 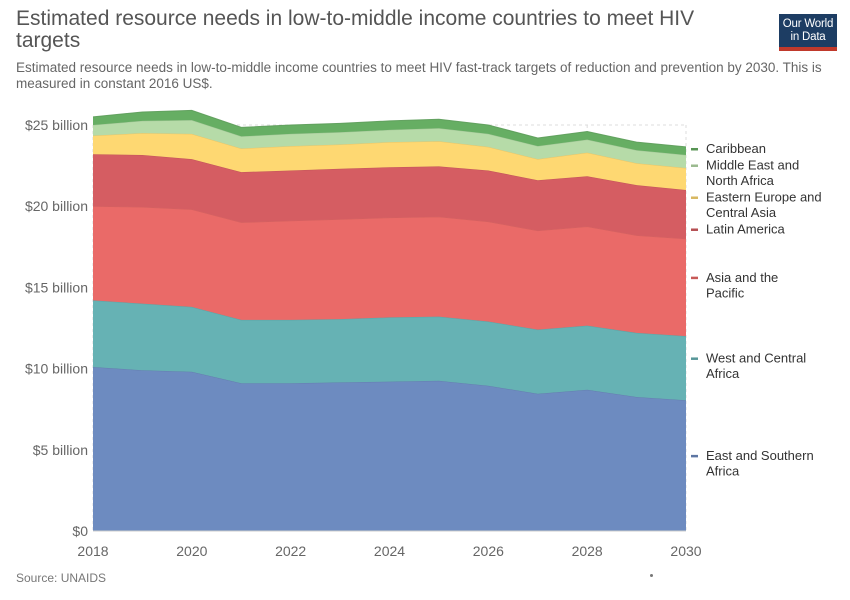 What do you see at coordinates (389, 128) in the screenshot?
I see `area-edge-line` at bounding box center [389, 128].